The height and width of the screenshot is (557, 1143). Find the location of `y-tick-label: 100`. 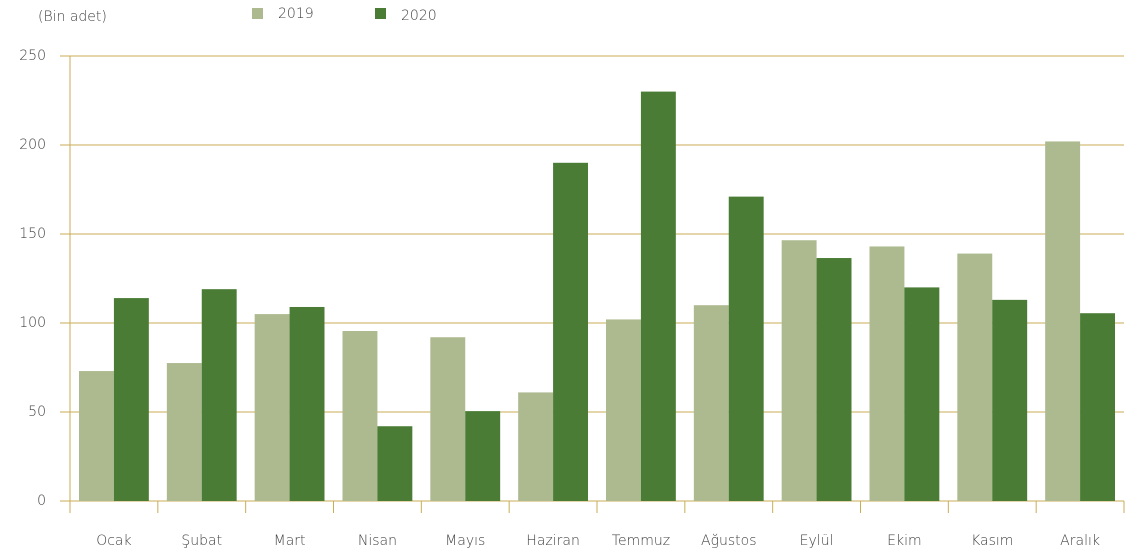

y-tick-label: 100 is located at coordinates (32, 323).